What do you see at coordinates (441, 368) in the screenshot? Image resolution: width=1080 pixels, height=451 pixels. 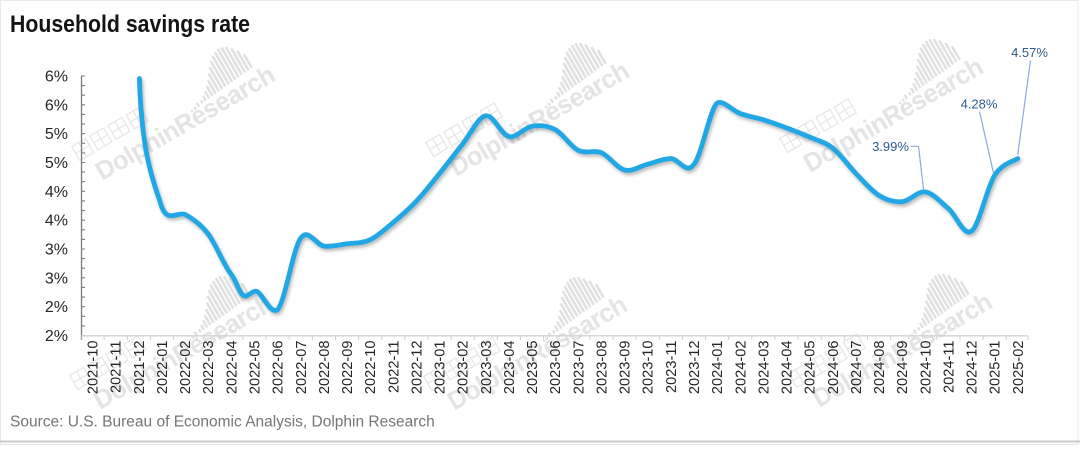 I see `svg-text: 2023-01` at bounding box center [441, 368].